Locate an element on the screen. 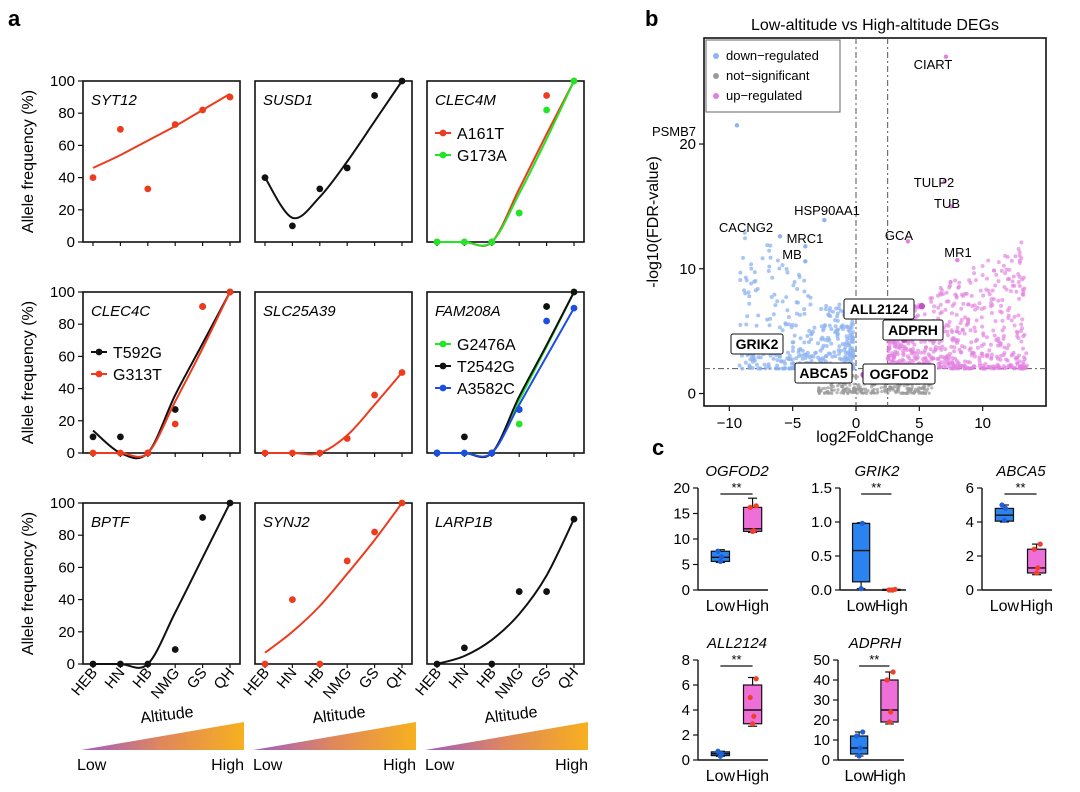 This screenshot has width=1080, height=792. box-high is located at coordinates (889, 701).